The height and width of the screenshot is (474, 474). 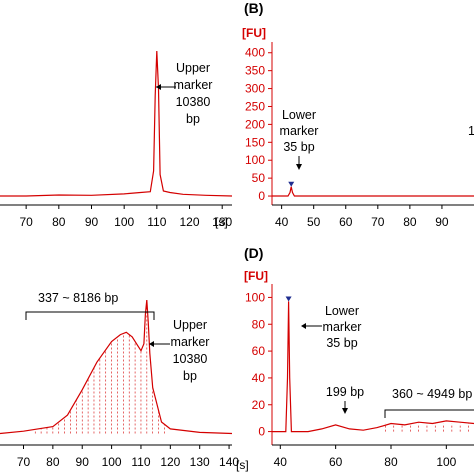 I want to click on panel-a-annotation-upper-marker-line1: Upper, so click(x=193, y=68).